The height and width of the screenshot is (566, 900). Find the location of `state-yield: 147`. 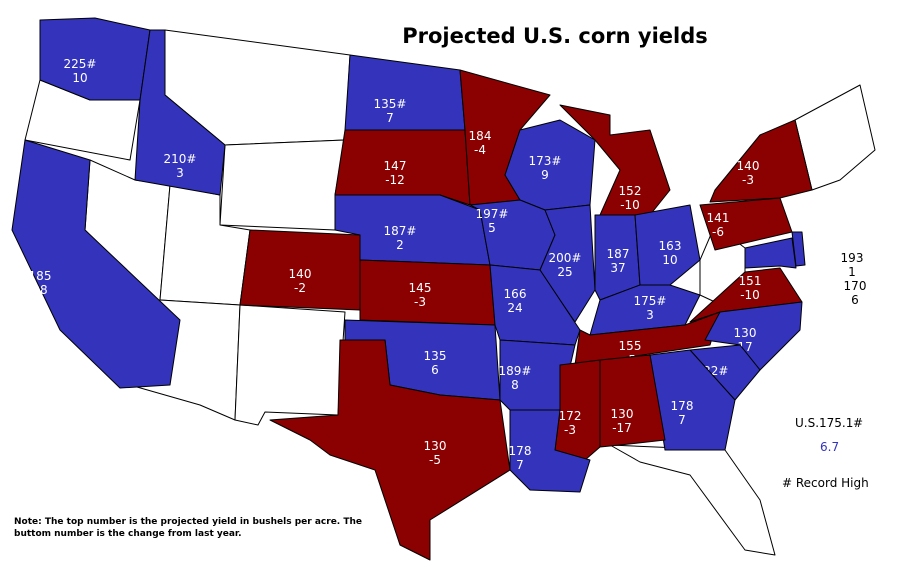

state-yield: 147 is located at coordinates (395, 166).